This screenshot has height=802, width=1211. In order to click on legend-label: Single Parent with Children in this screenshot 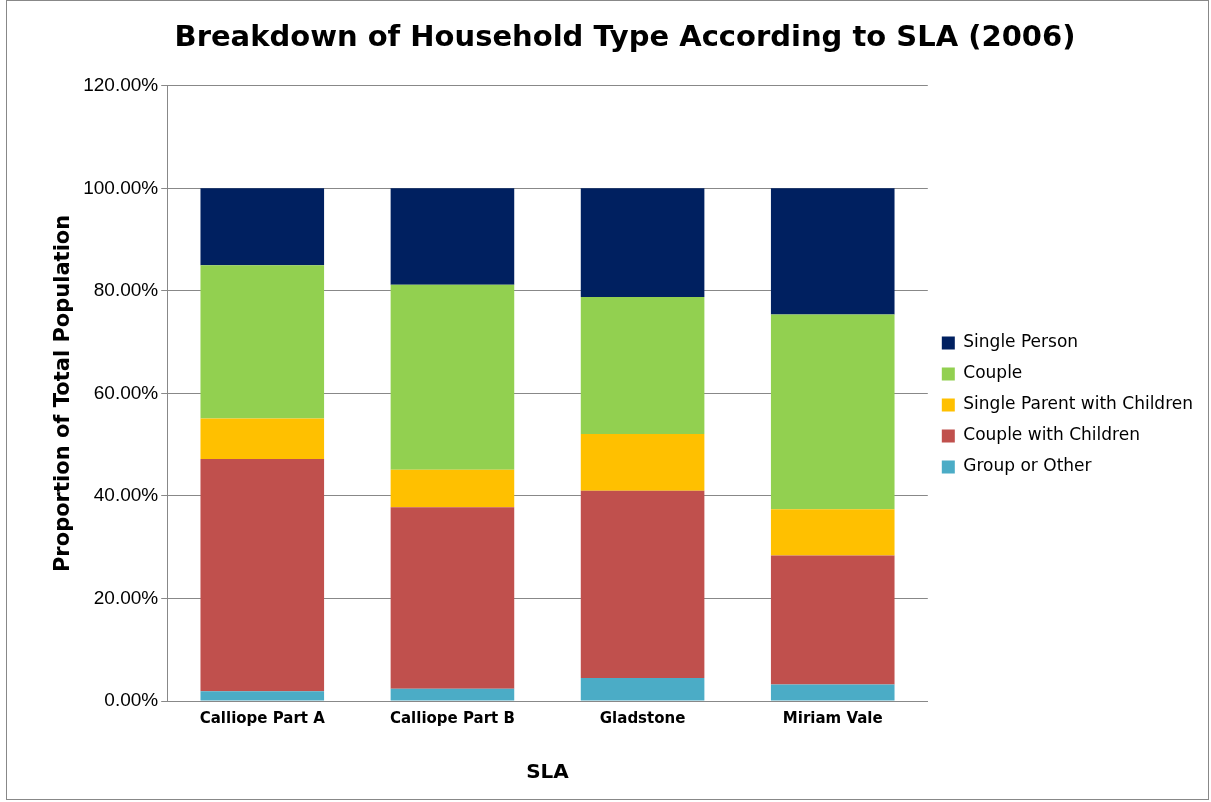, I will do `click(1078, 403)`.